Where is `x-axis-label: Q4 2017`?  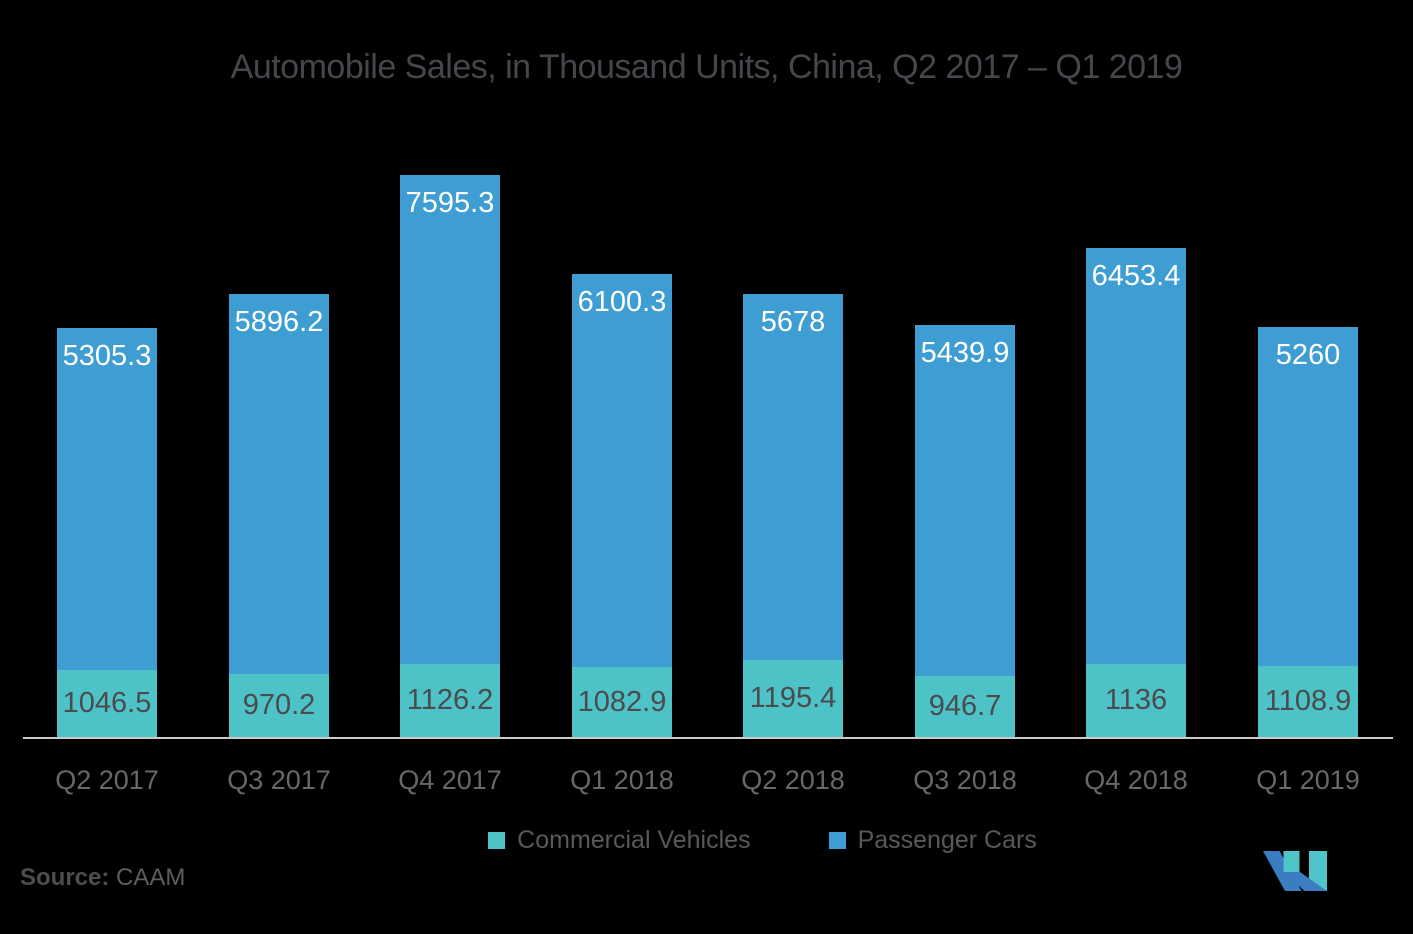 x-axis-label: Q4 2017 is located at coordinates (450, 780).